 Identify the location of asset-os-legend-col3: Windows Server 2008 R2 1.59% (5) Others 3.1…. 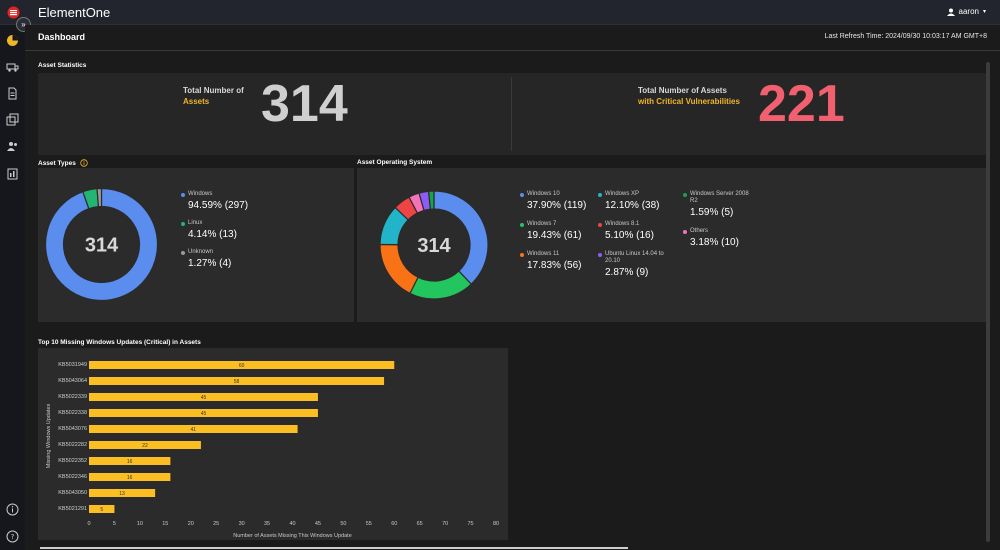
(717, 224).